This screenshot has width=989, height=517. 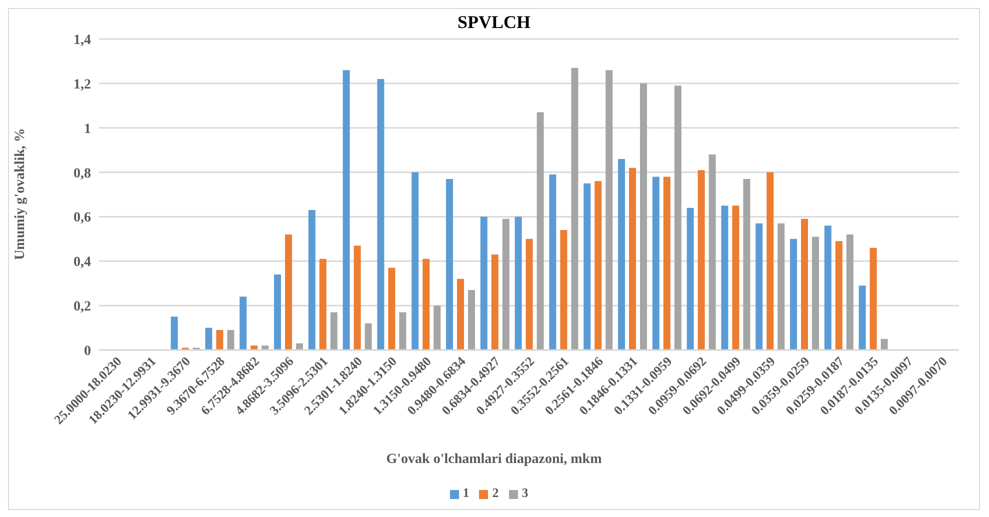 I want to click on legend-label: 2, so click(x=495, y=492).